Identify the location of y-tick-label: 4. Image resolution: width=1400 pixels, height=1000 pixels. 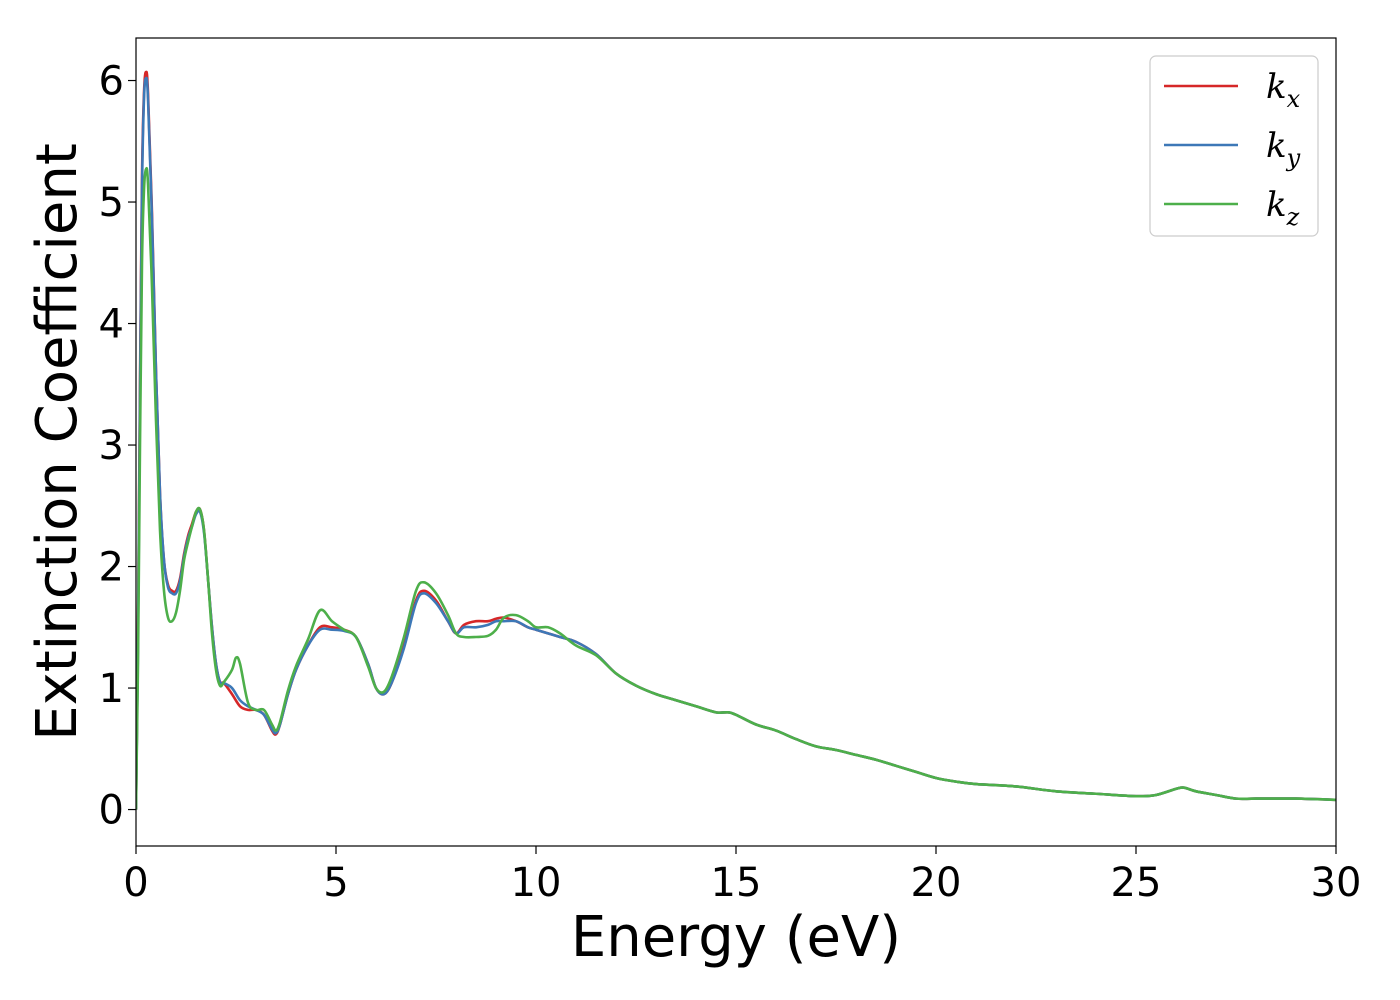
(111, 325).